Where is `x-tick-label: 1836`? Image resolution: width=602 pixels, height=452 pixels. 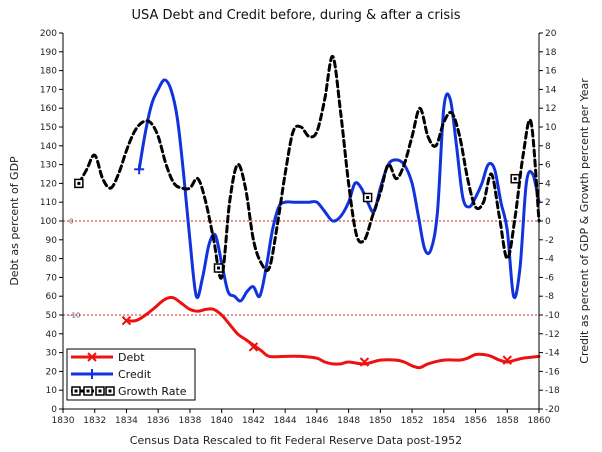 x-tick-label: 1836 is located at coordinates (158, 421).